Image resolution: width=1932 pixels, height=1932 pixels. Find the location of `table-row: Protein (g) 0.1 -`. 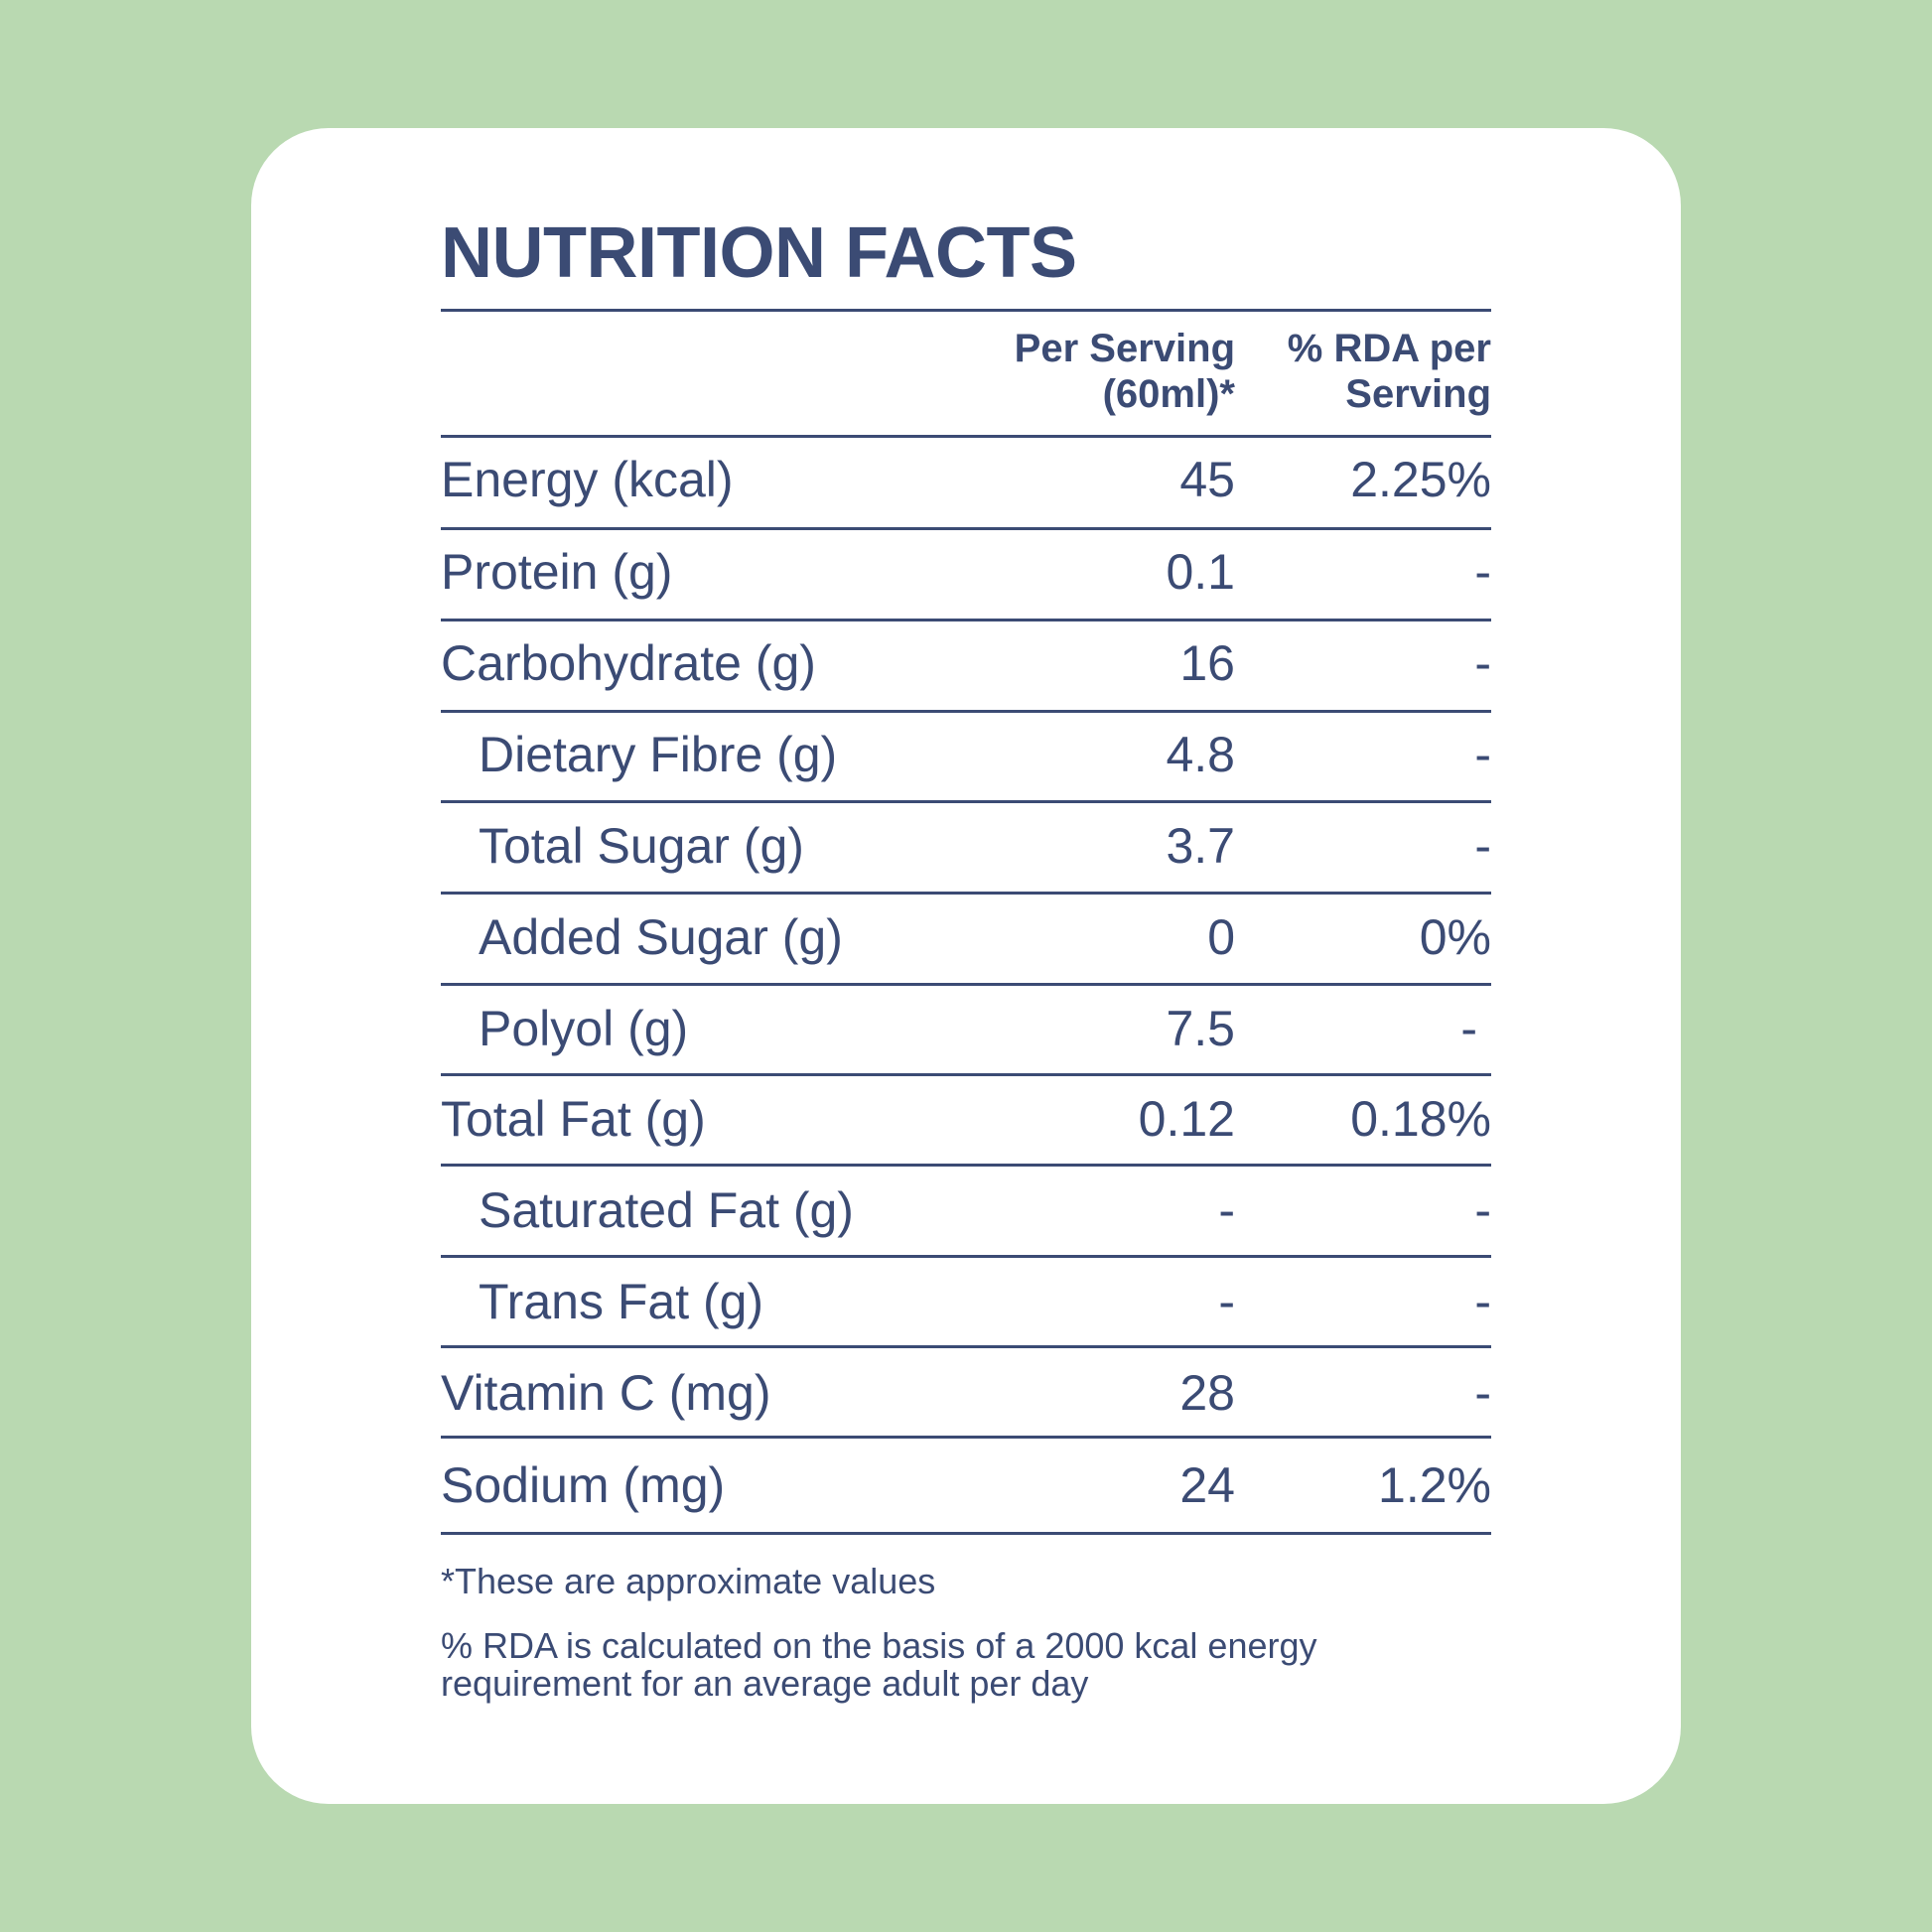

table-row: Protein (g) 0.1 - is located at coordinates (966, 572).